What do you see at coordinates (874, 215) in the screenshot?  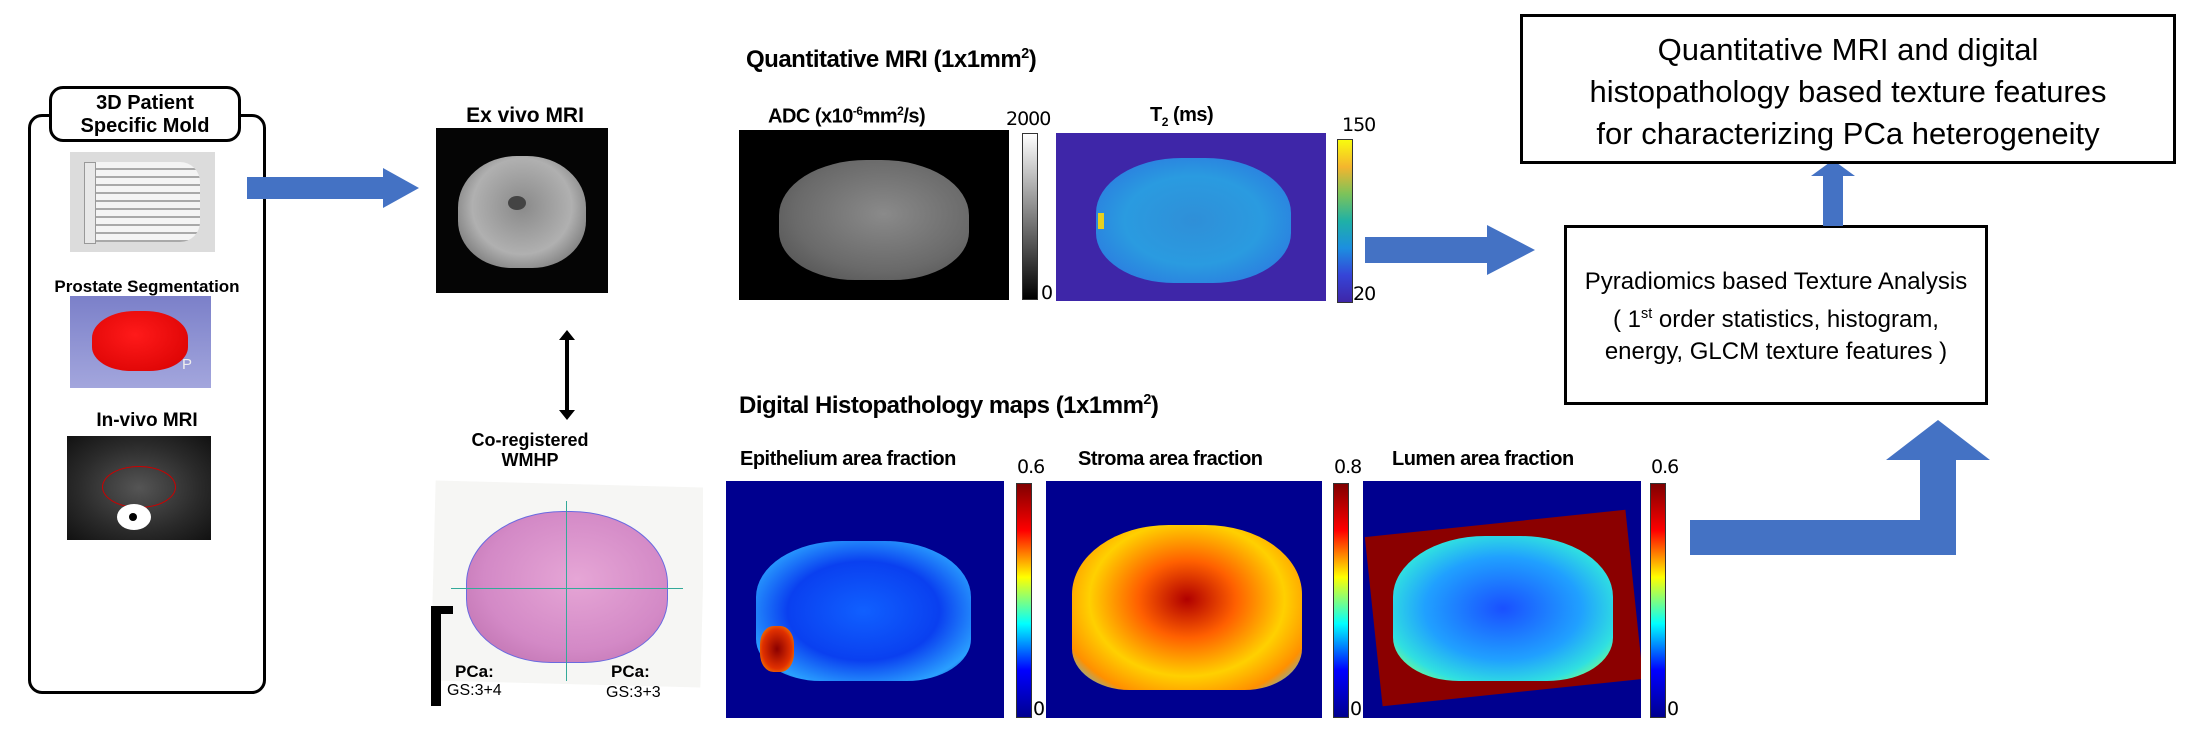 I see `adc-map-image` at bounding box center [874, 215].